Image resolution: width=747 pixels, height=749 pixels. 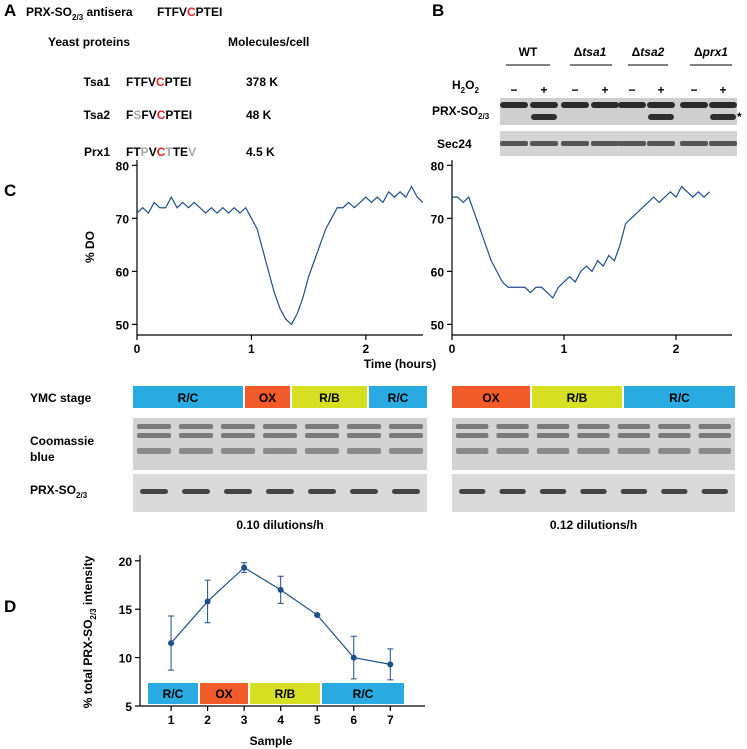 I want to click on text-part: S, so click(x=137, y=115).